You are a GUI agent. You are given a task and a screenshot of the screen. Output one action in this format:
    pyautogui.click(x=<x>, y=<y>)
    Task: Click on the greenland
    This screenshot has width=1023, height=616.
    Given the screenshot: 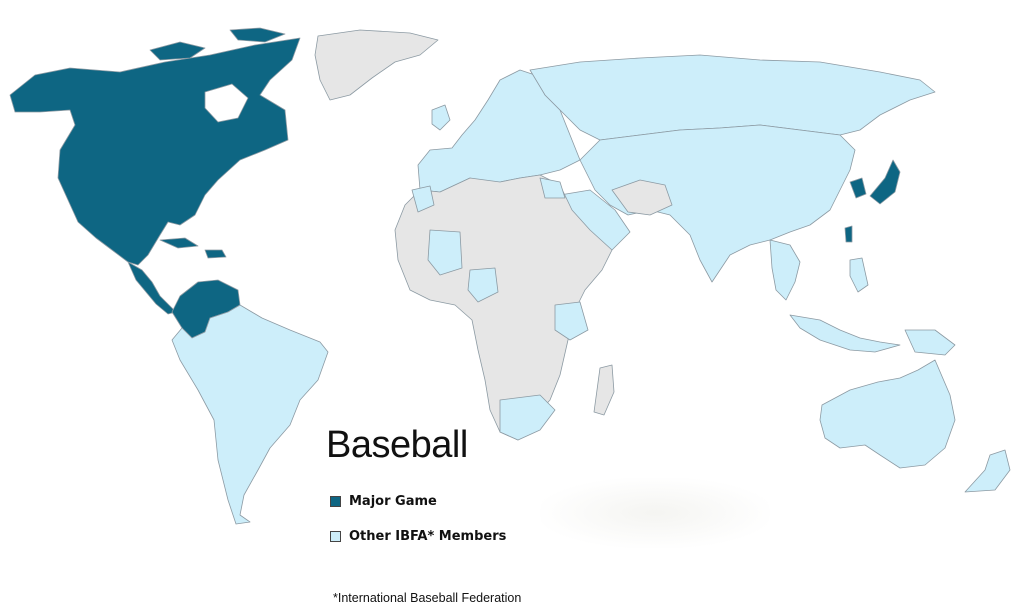 What is the action you would take?
    pyautogui.click(x=376, y=65)
    